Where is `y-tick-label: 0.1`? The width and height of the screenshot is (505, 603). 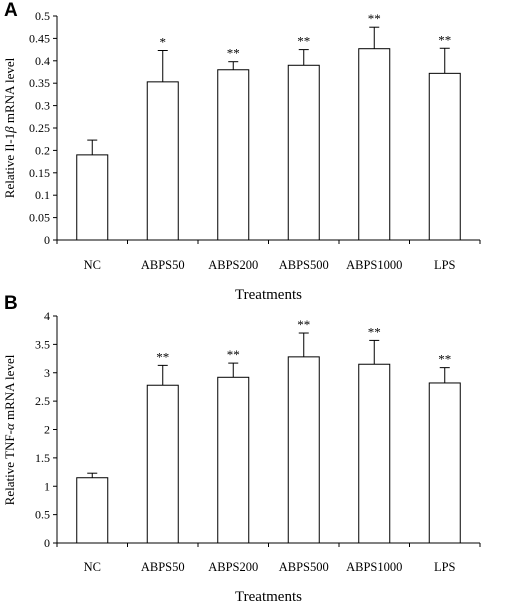 y-tick-label: 0.1 is located at coordinates (42, 195).